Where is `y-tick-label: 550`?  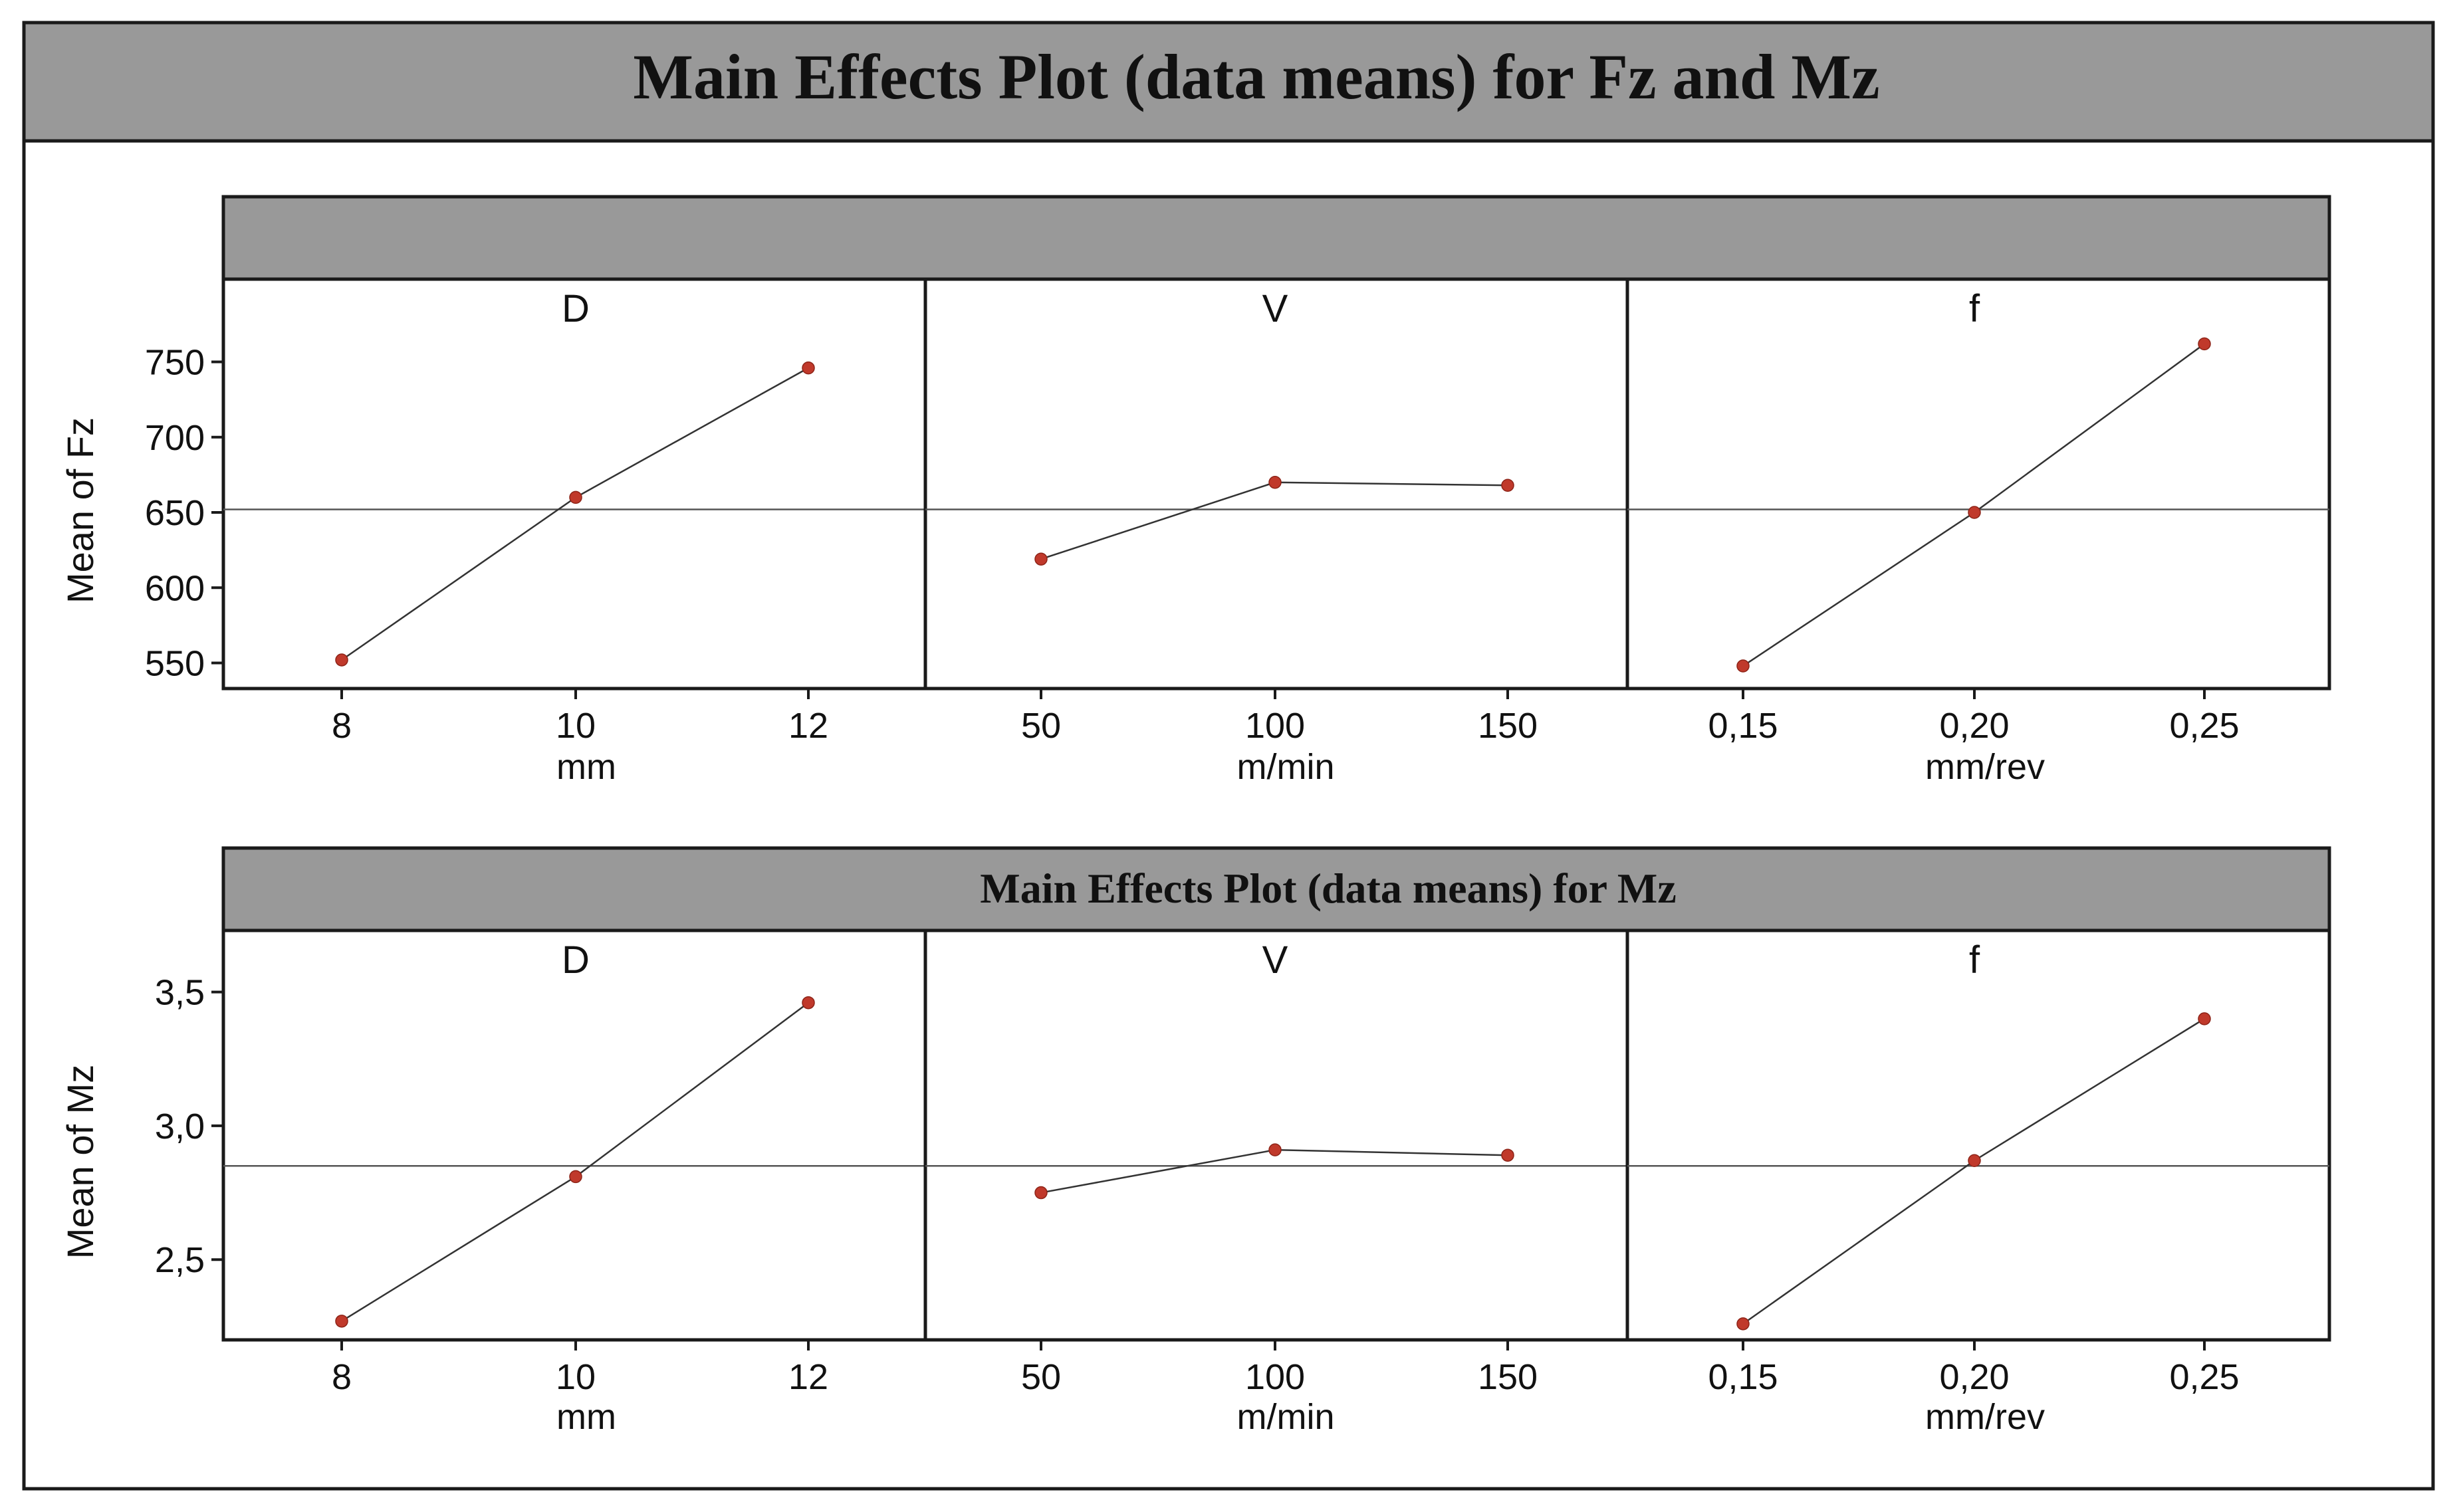 y-tick-label: 550 is located at coordinates (175, 664).